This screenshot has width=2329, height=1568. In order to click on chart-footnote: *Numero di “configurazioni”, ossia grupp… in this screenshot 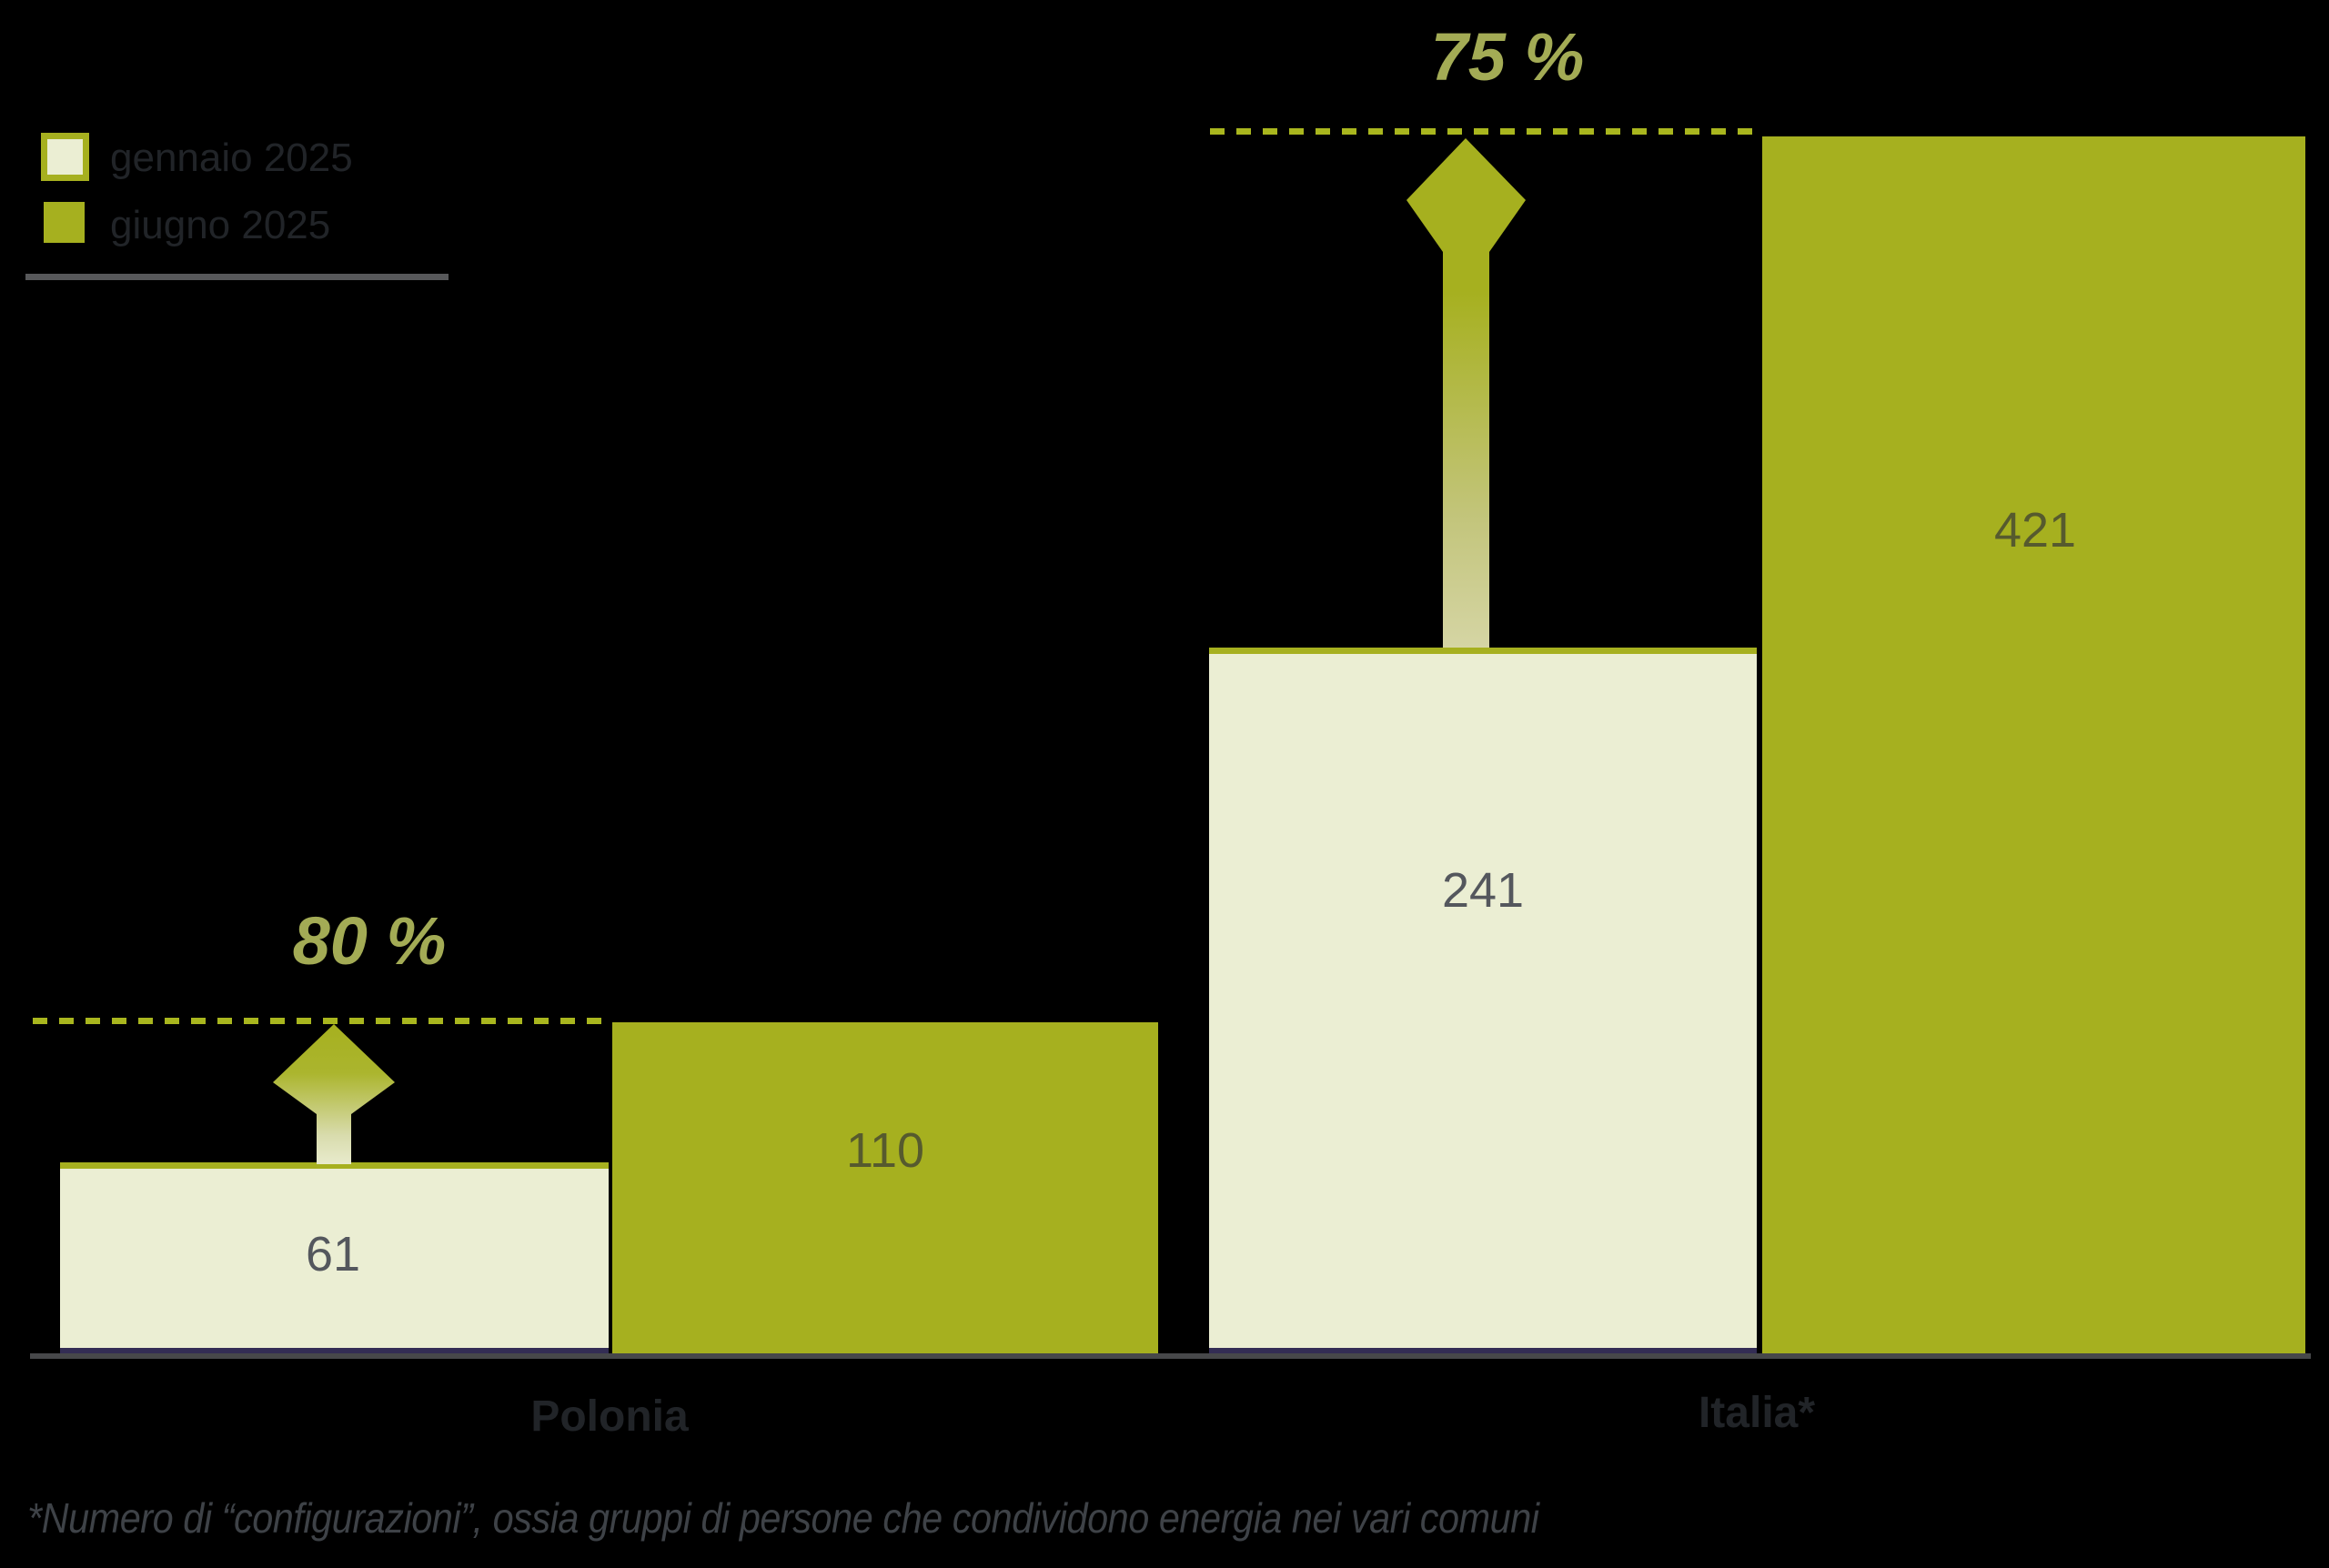, I will do `click(783, 1518)`.